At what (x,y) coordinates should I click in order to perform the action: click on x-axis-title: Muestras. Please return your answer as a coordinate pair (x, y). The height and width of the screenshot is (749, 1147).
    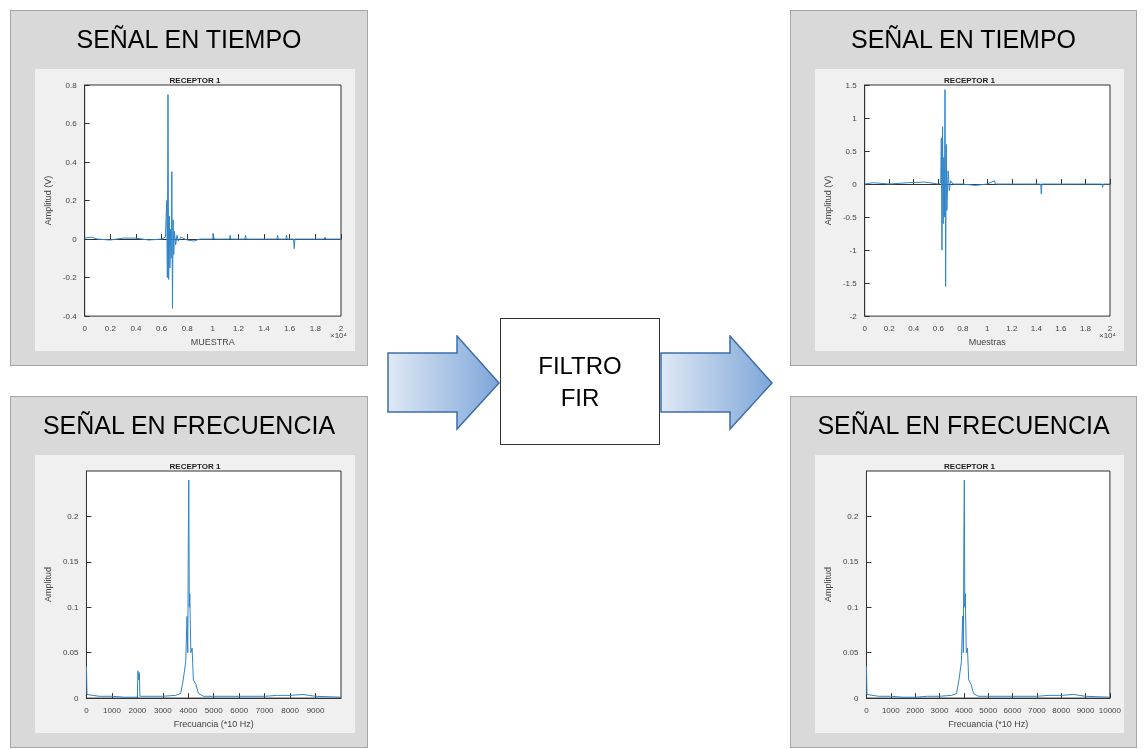
    Looking at the image, I should click on (987, 341).